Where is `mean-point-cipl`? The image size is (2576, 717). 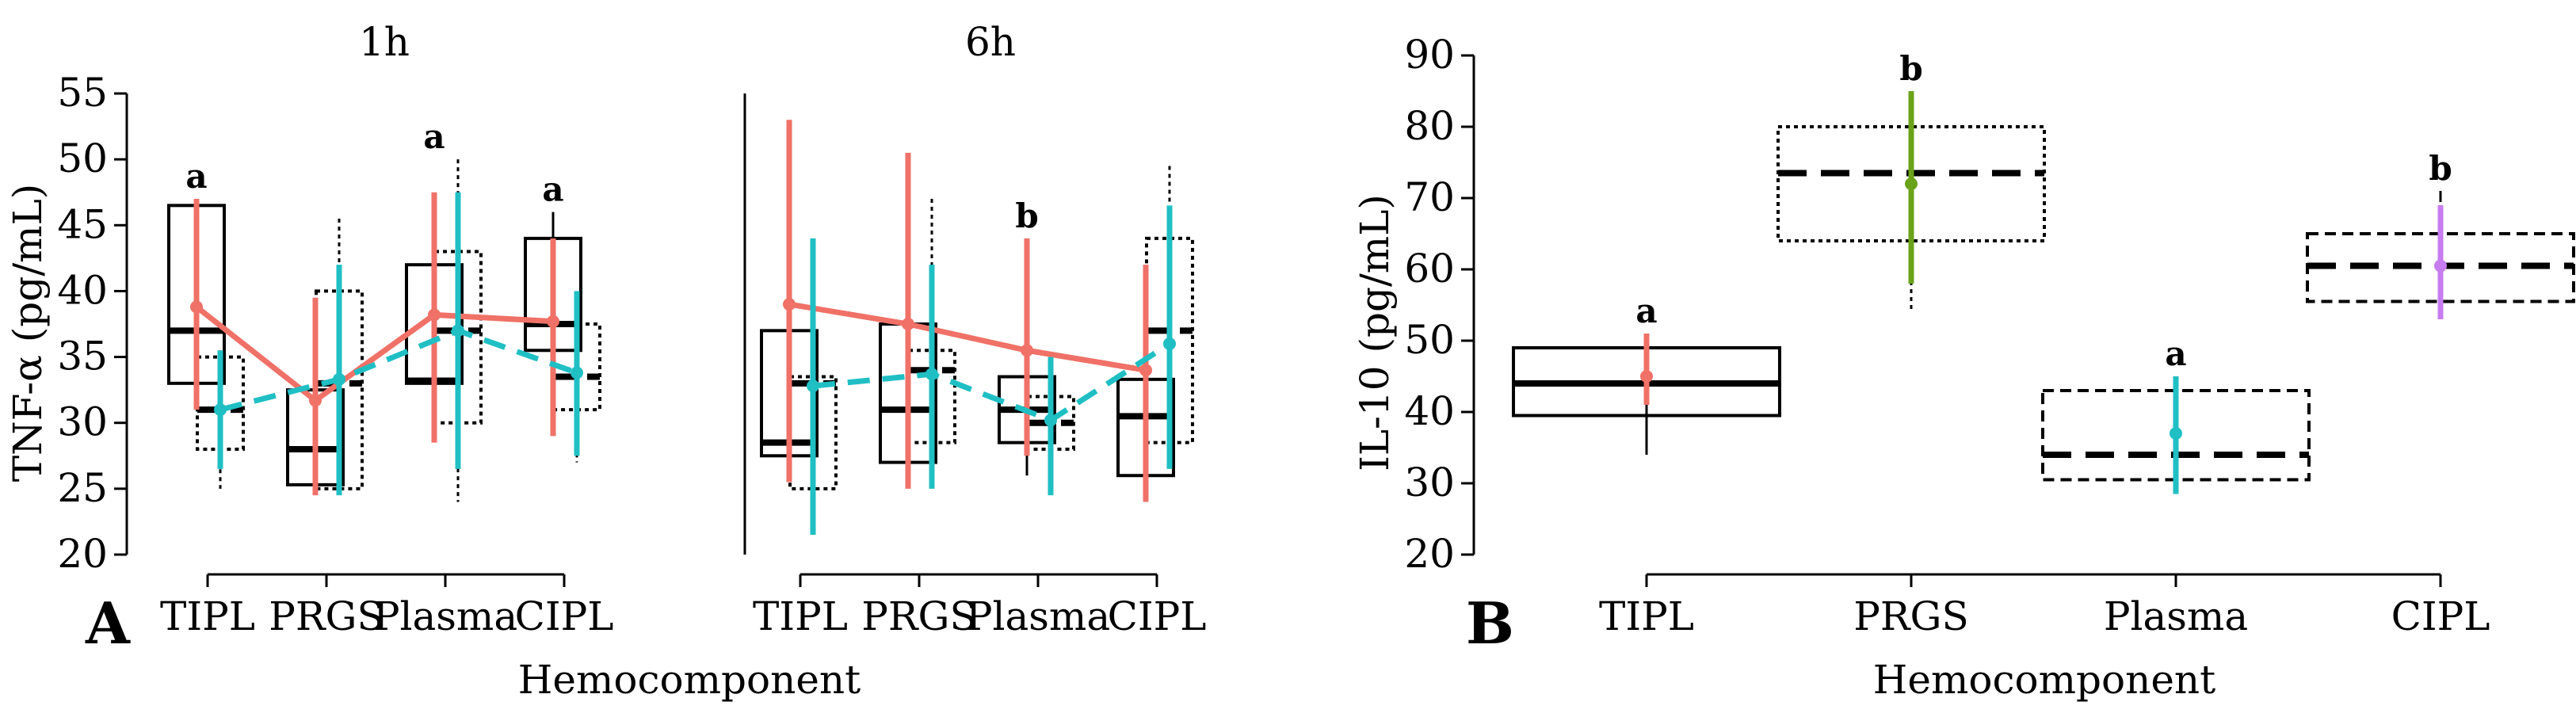 mean-point-cipl is located at coordinates (2440, 266).